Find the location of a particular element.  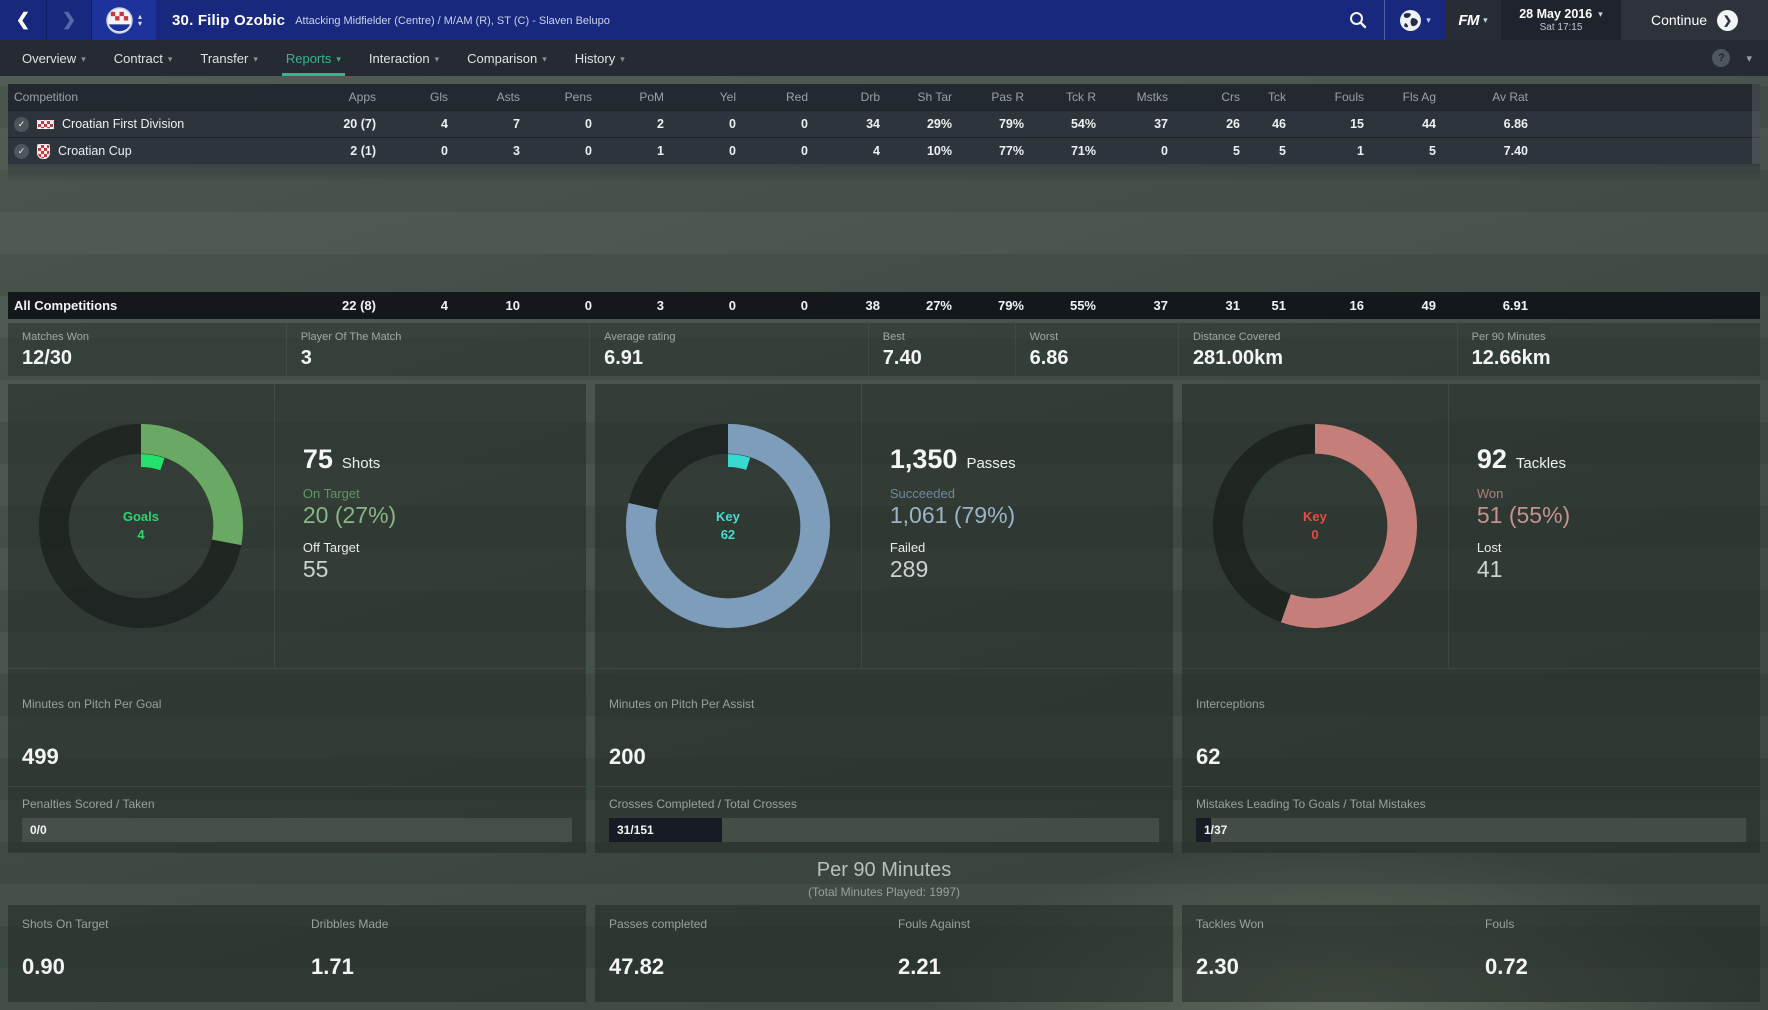

stat-cell: 5 is located at coordinates (1432, 151).